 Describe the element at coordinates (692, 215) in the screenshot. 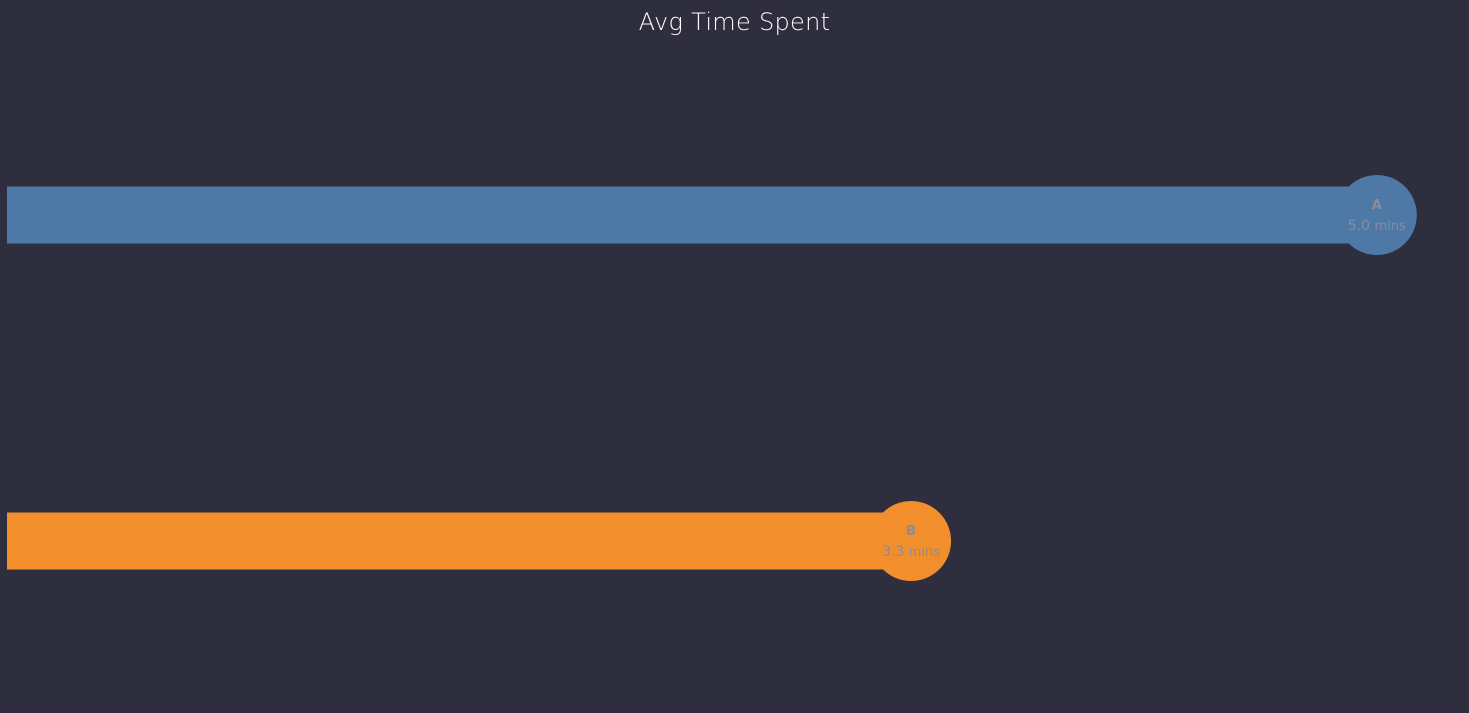

I see `bar-a` at that location.